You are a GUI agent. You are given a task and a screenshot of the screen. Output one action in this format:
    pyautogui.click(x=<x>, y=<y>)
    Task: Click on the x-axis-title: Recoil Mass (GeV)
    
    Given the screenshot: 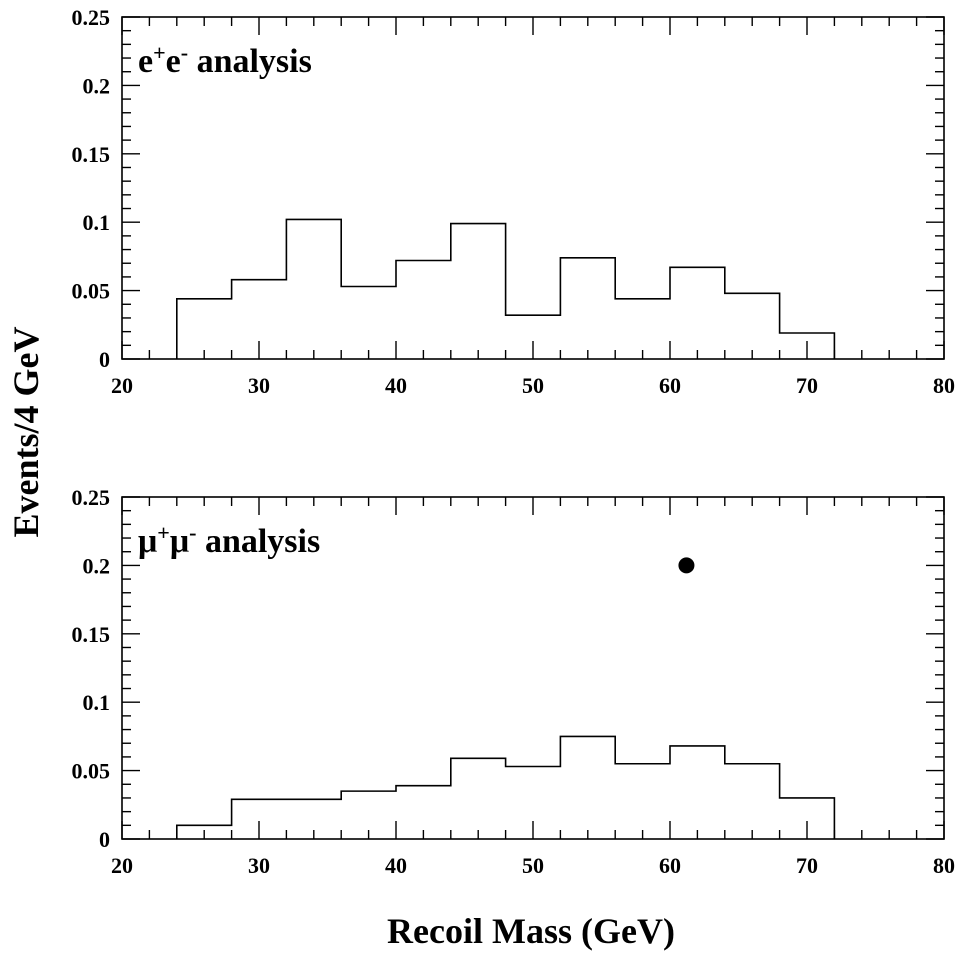 What is the action you would take?
    pyautogui.click(x=531, y=931)
    